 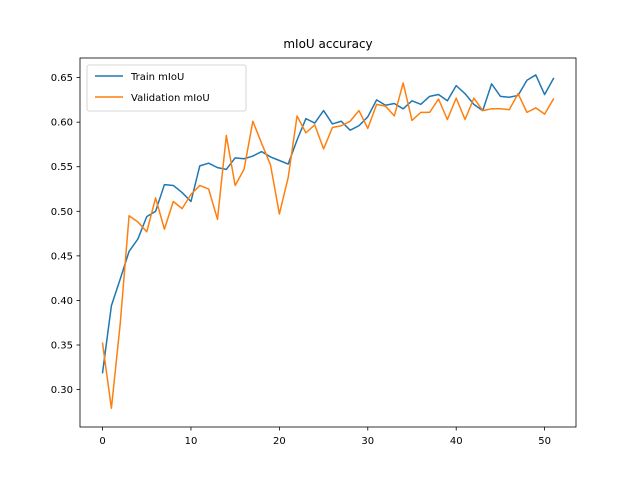 What do you see at coordinates (65, 234) in the screenshot?
I see `y-axis: 0.30 0.35 0.40 0.45 0.50 0.55 0.60 0.65` at bounding box center [65, 234].